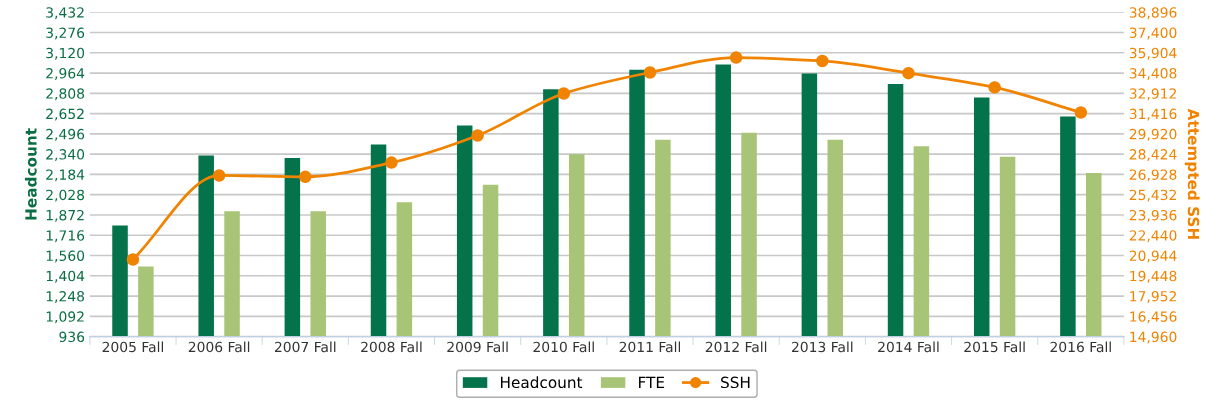 This screenshot has width=1231, height=408. Describe the element at coordinates (1153, 317) in the screenshot. I see `y2-tick-label: 16,456` at that location.